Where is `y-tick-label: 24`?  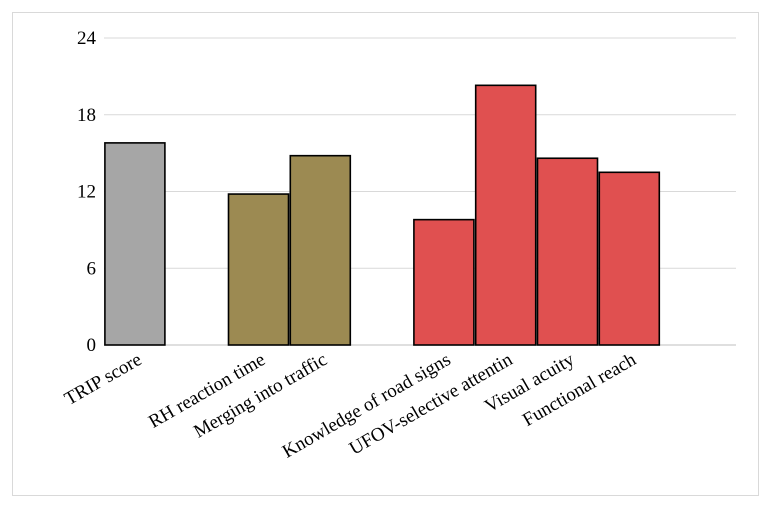 y-tick-label: 24 is located at coordinates (87, 38).